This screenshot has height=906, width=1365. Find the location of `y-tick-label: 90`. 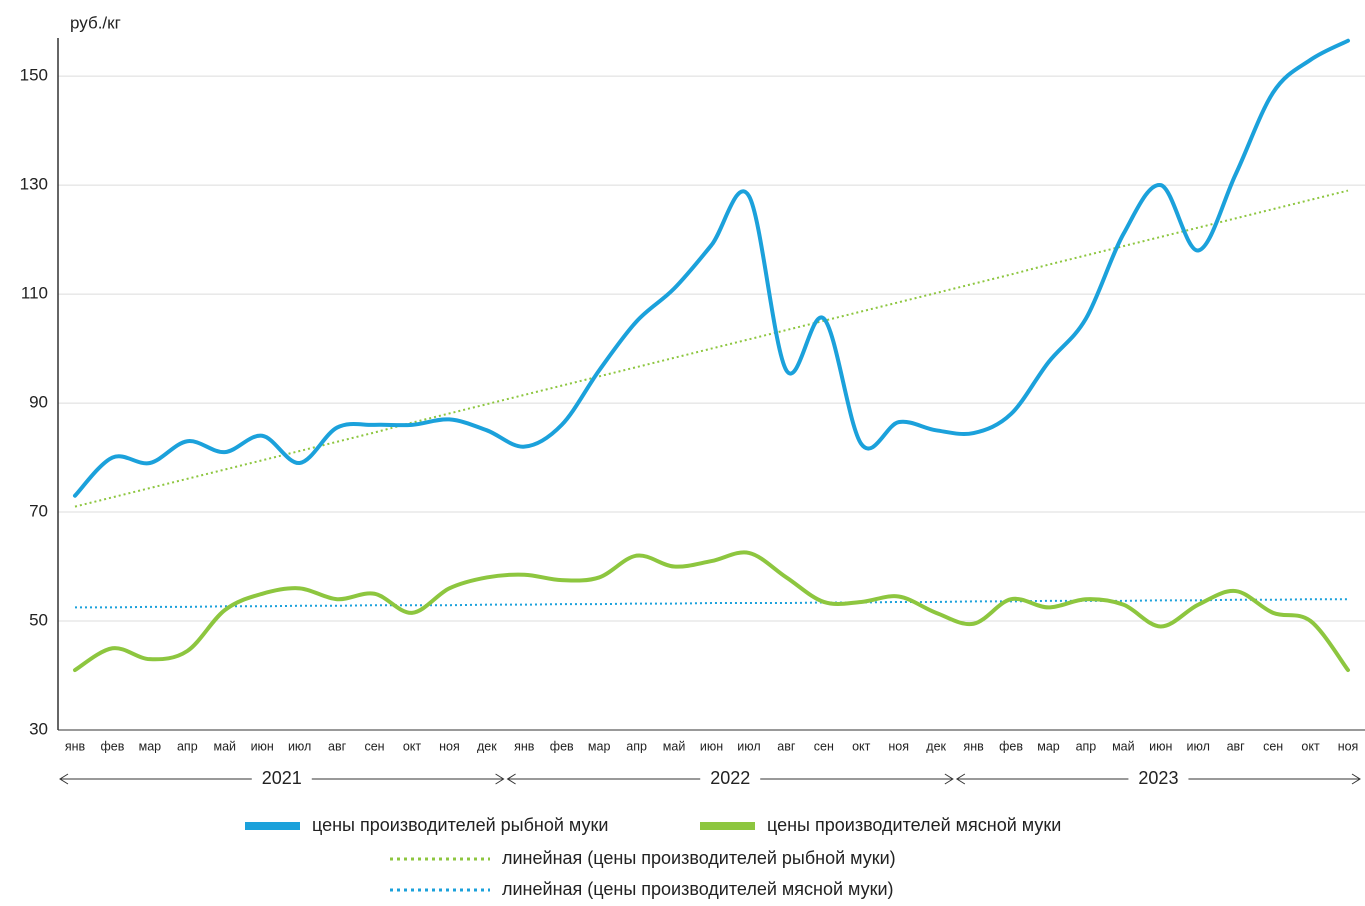

y-tick-label: 90 is located at coordinates (38, 402).